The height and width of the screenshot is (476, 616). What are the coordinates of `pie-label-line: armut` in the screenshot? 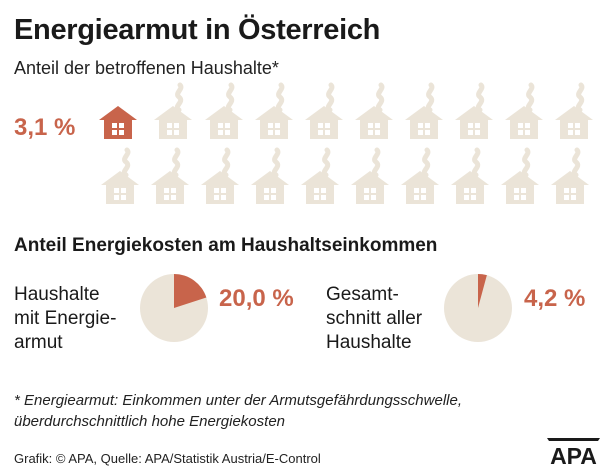 It's located at (38, 342).